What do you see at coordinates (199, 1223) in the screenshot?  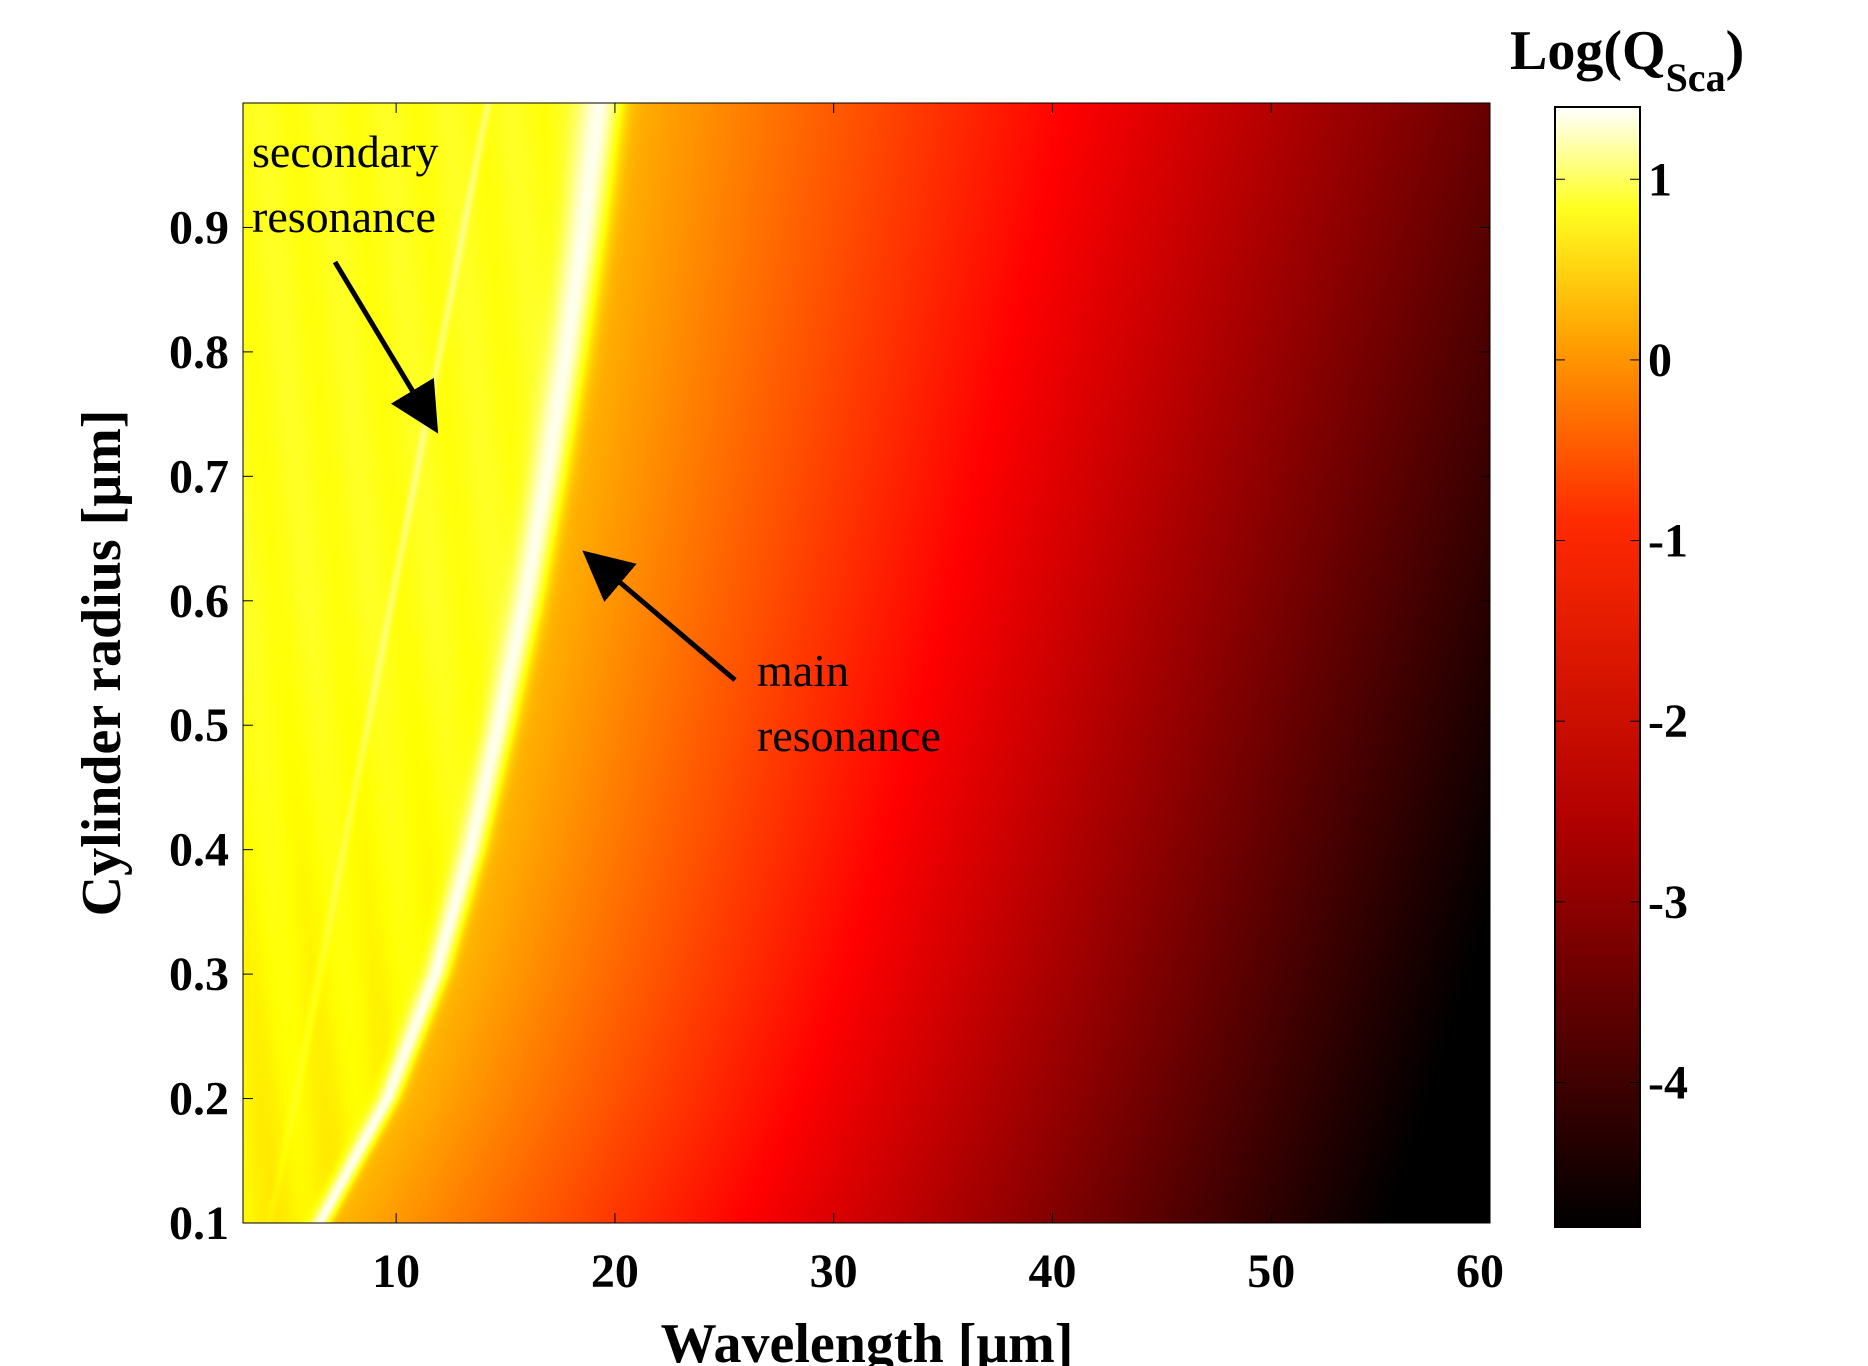 I see `y-tick-label: 0.1` at bounding box center [199, 1223].